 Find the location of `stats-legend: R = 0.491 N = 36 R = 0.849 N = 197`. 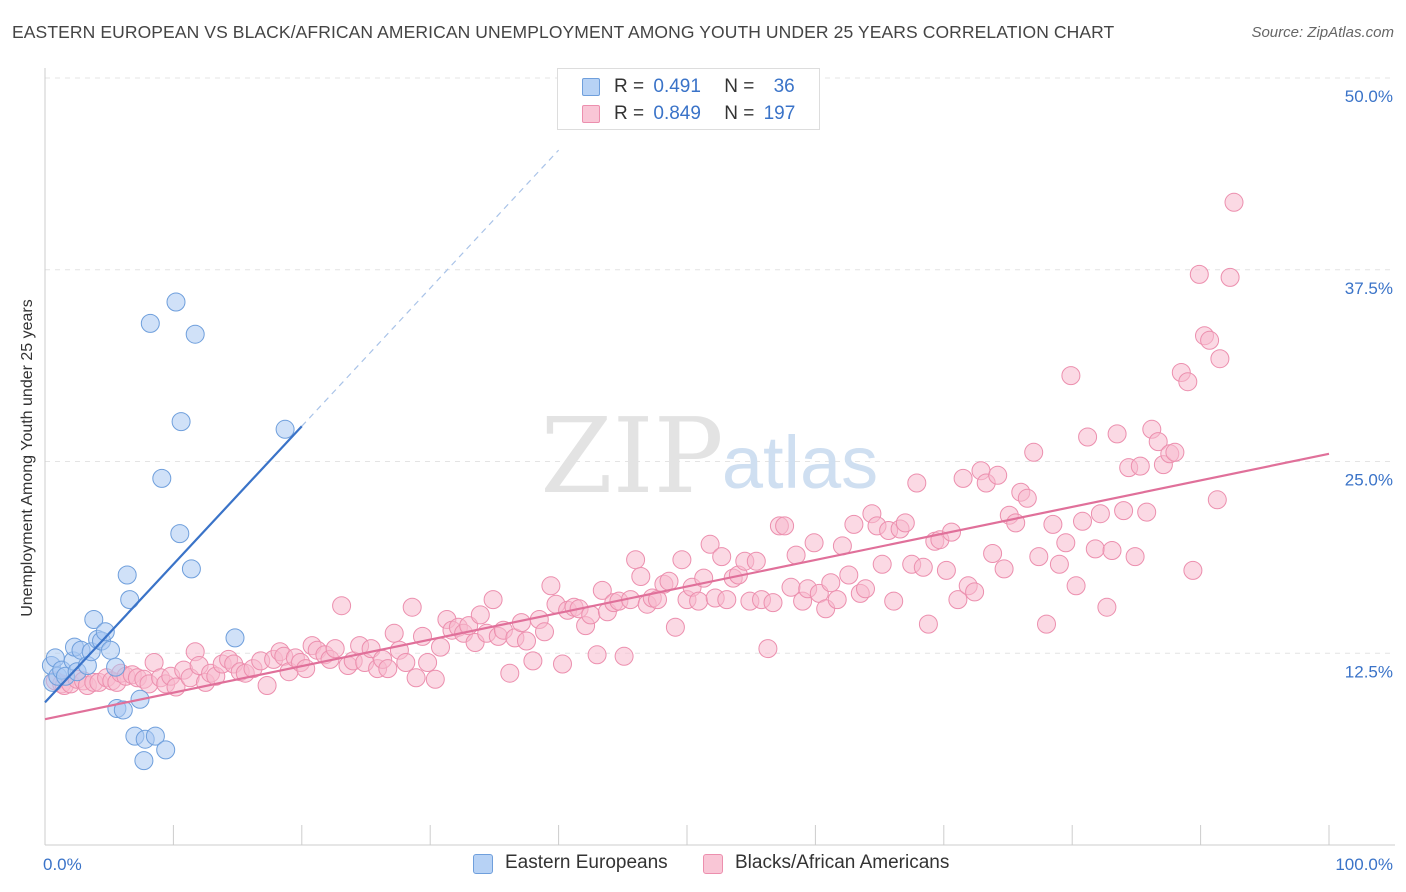

stats-legend: R = 0.491 N = 36 R = 0.849 N = 197 is located at coordinates (688, 99).